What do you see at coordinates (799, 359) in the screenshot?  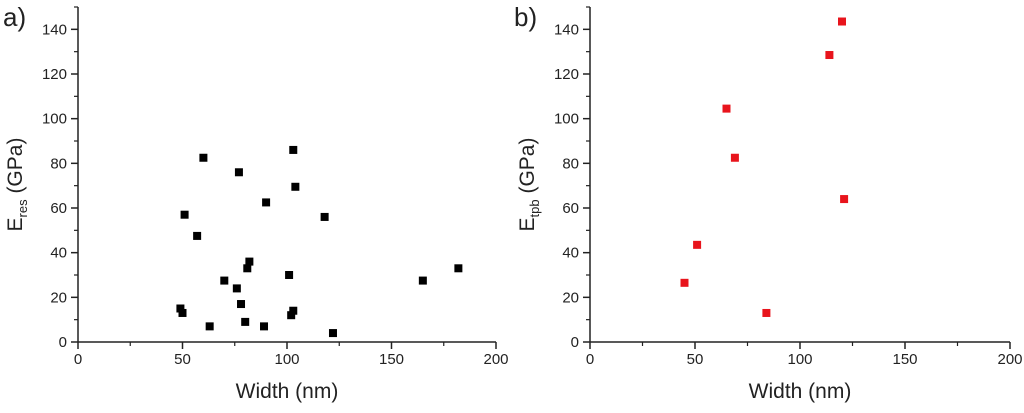 I see `panel-b-x-tick-label: 100` at bounding box center [799, 359].